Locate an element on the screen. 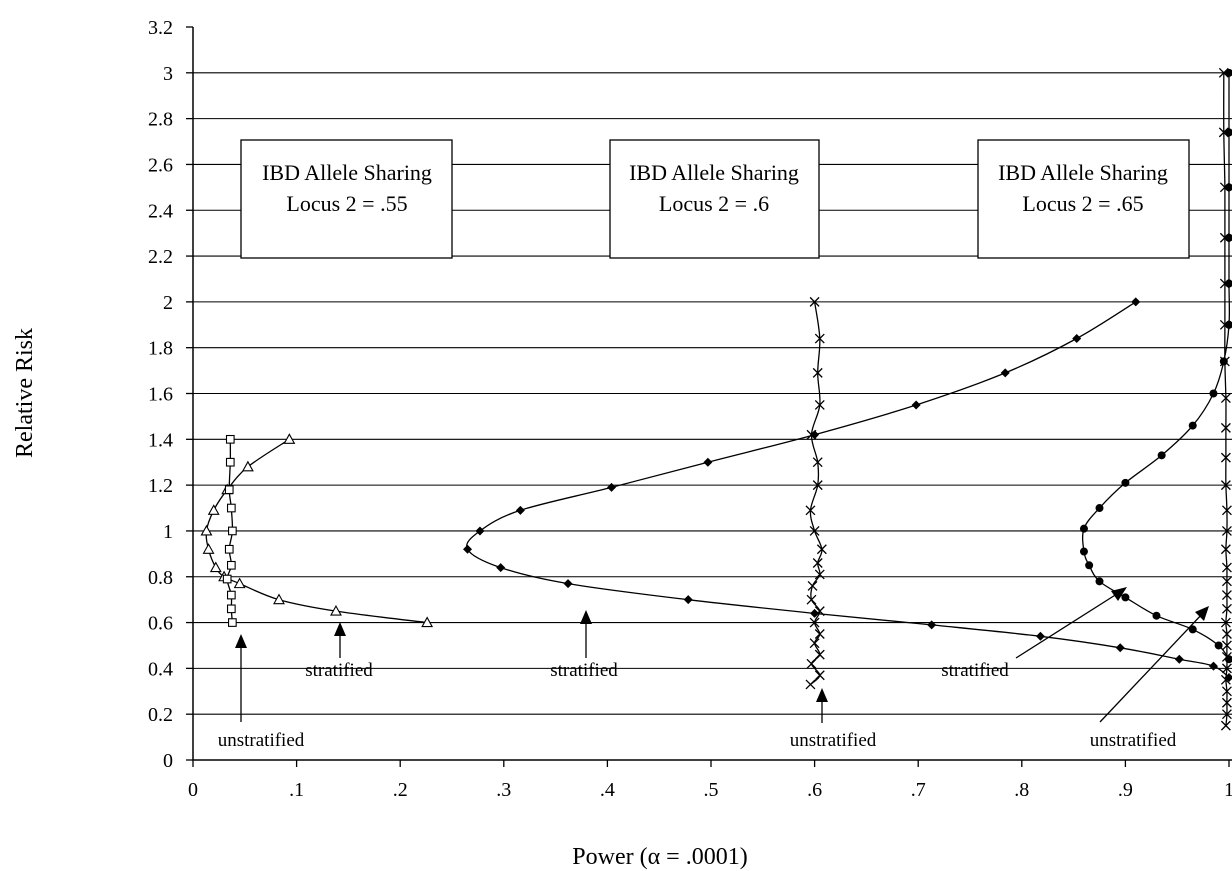  arrow-2-head is located at coordinates (340, 629).